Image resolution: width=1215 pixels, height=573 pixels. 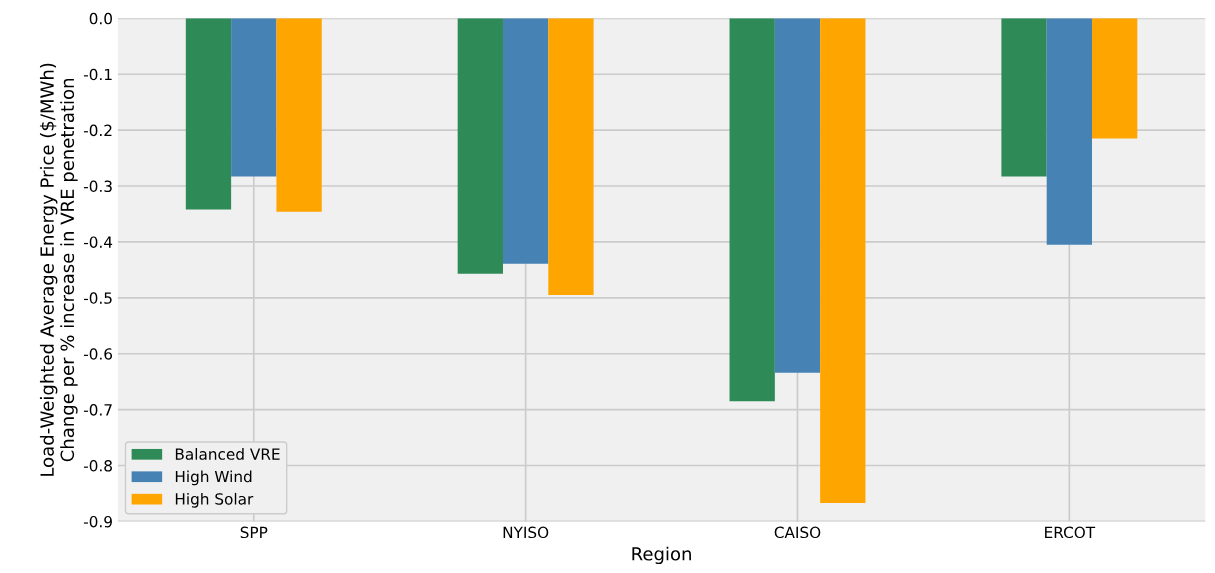 What do you see at coordinates (661, 555) in the screenshot?
I see `x-axis-title: Region` at bounding box center [661, 555].